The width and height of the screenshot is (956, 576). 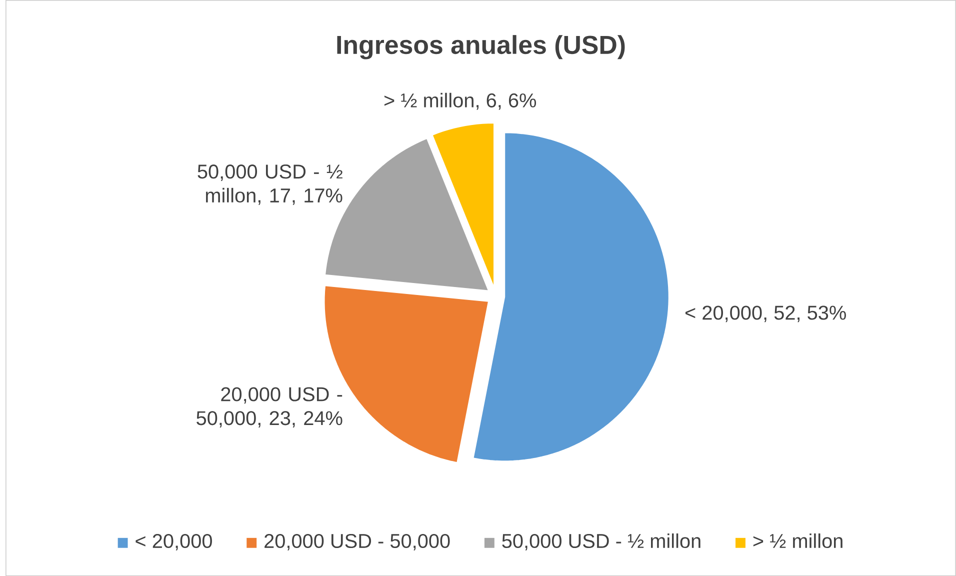 What do you see at coordinates (460, 101) in the screenshot?
I see `data-label: > ½ millon, 6, 6%` at bounding box center [460, 101].